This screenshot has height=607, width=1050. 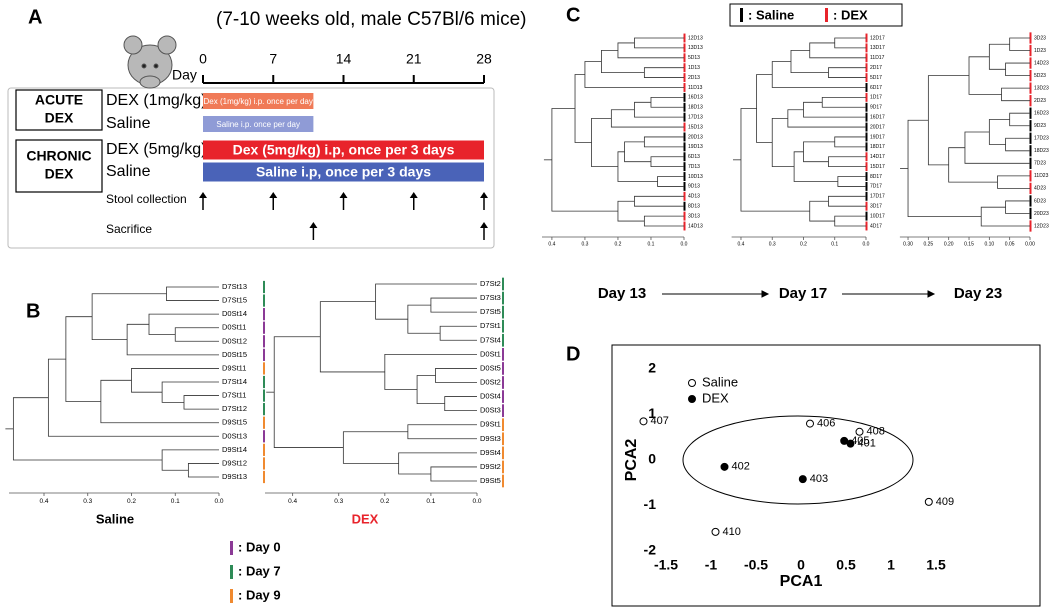 What do you see at coordinates (732, 532) in the screenshot?
I see `point-label: 410` at bounding box center [732, 532].